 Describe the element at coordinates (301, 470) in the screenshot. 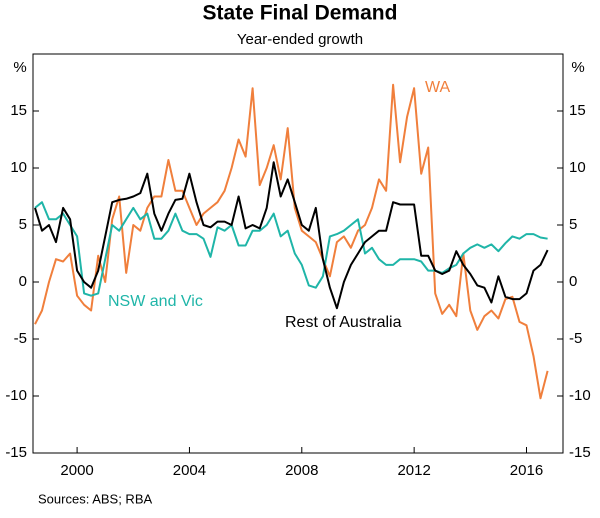

I see `x-tick-label: 2008` at that location.